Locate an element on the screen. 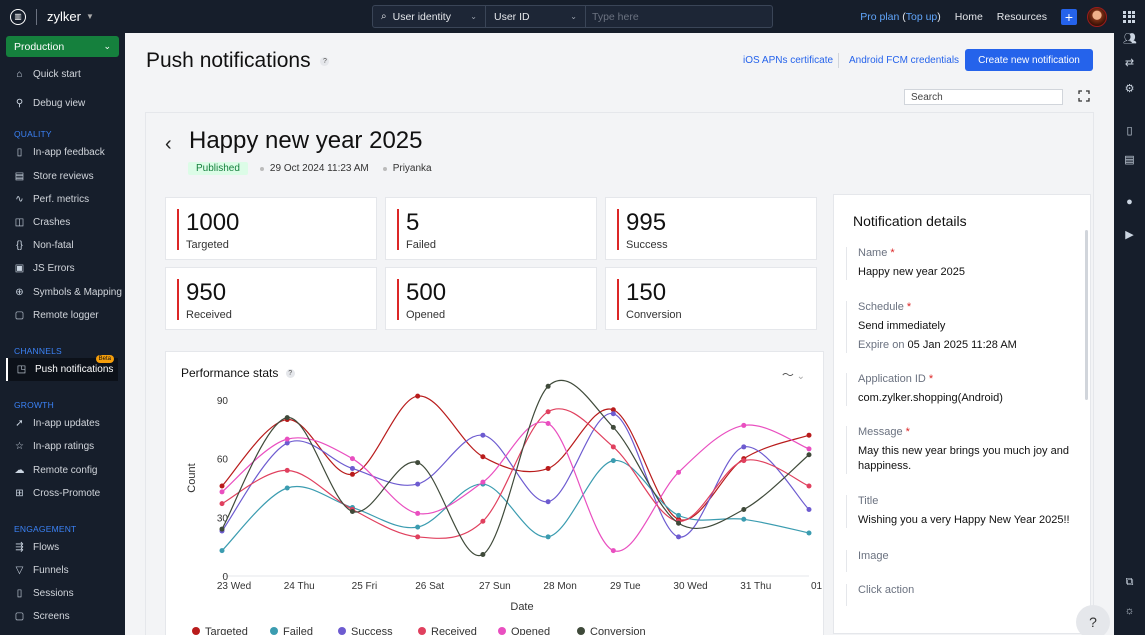 This screenshot has width=1145, height=635. legend-label: Opened is located at coordinates (530, 630).